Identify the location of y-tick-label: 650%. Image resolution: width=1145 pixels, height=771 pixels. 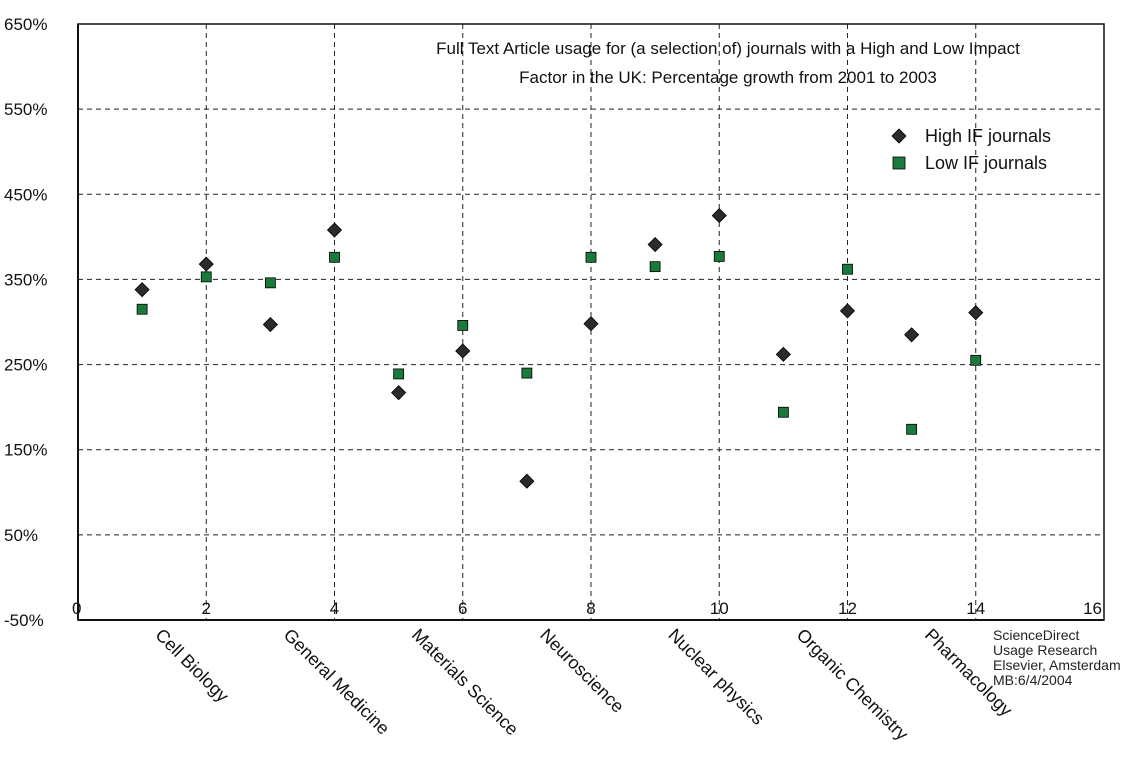
(25, 24).